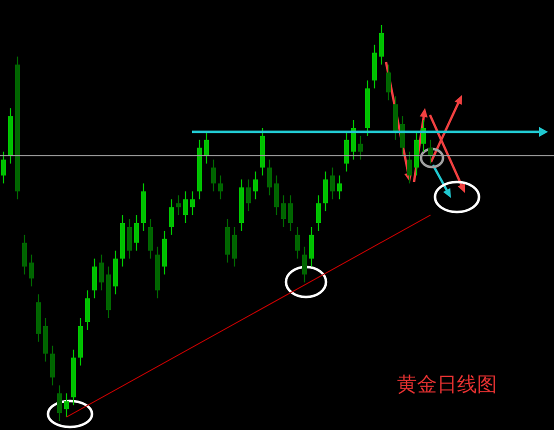 The height and width of the screenshot is (430, 554). Describe the element at coordinates (447, 384) in the screenshot. I see `annotation: 黄金日线图` at that location.